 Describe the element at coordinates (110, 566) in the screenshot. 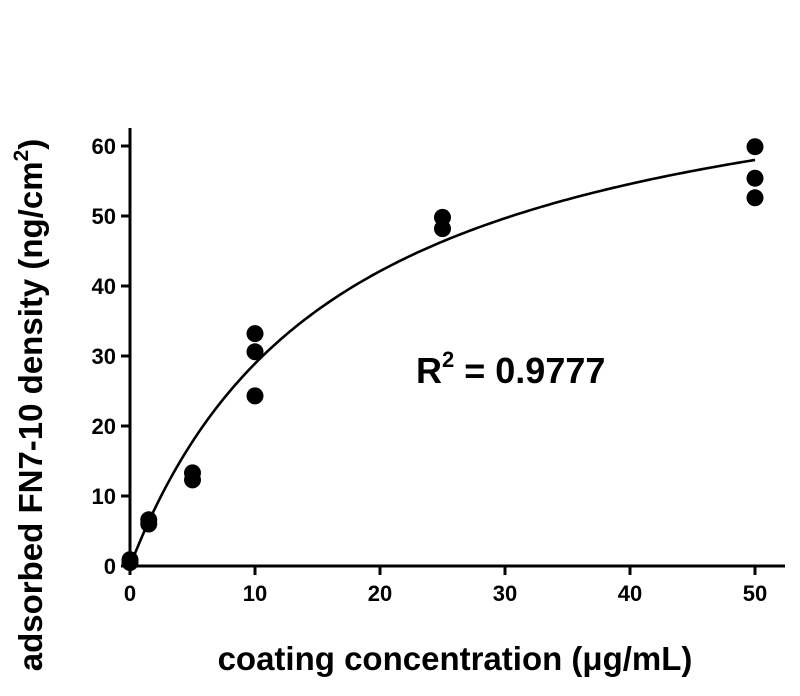

I see `y-tick-label: 0` at that location.